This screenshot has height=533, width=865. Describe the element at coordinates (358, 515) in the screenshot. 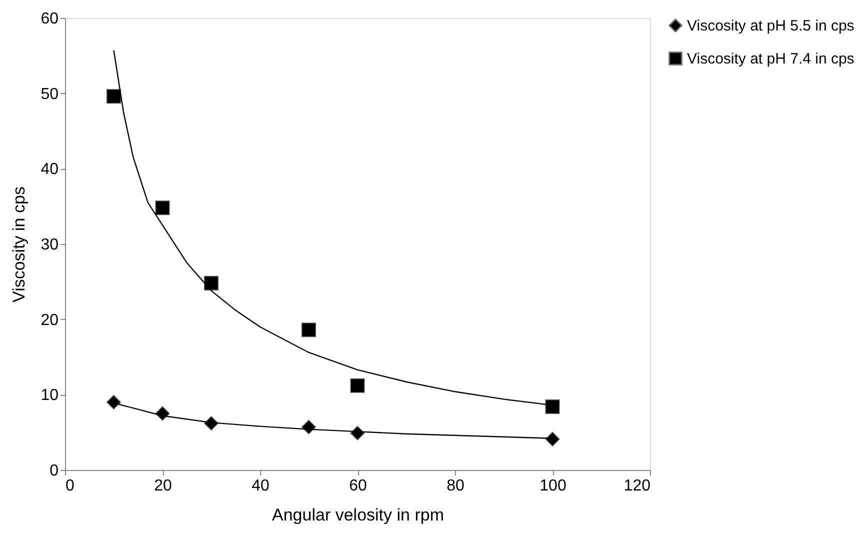

I see `x-axis-title: Angular velosity in rpm` at that location.